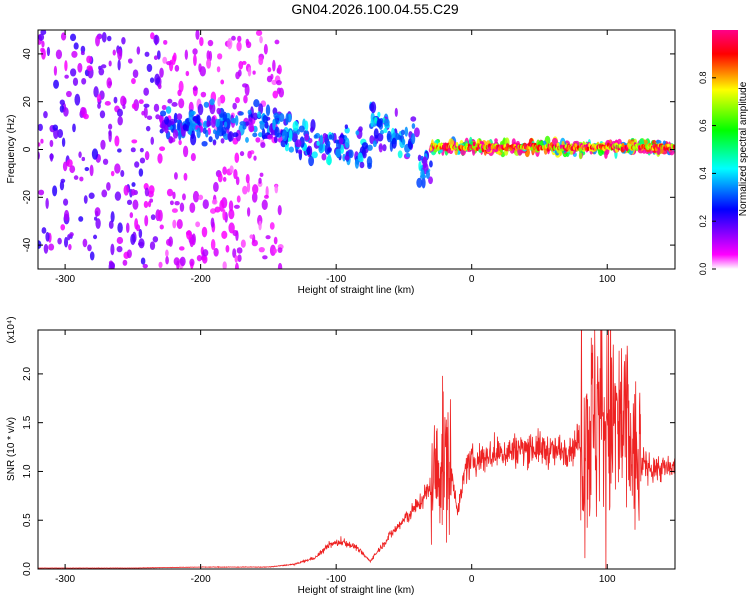 The image size is (750, 600). Describe the element at coordinates (27, 471) in the screenshot. I see `y-tick-label: 1.0` at that location.